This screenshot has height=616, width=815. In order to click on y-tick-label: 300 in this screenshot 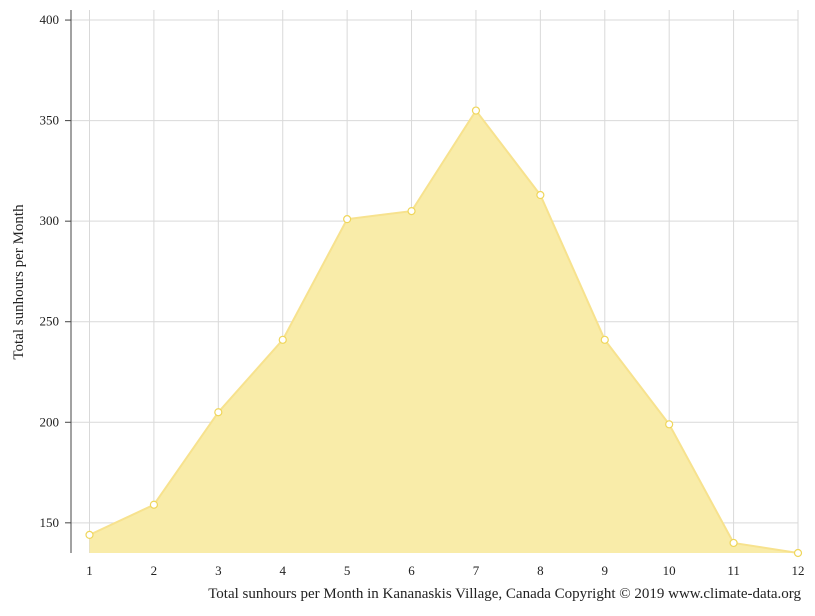, I will do `click(50, 220)`.